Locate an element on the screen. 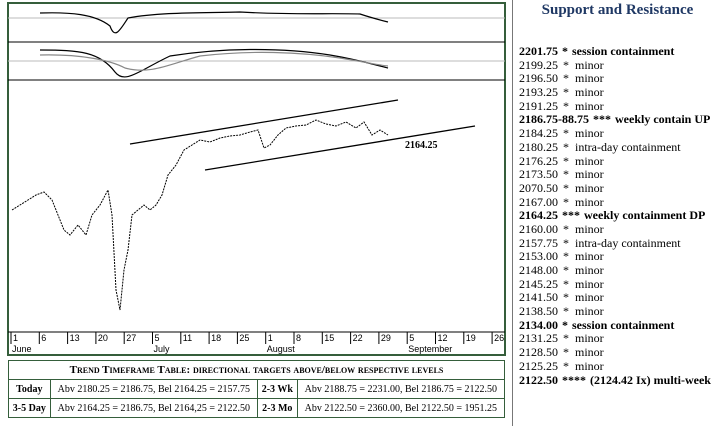  level-price: 2160.00 is located at coordinates (538, 228).